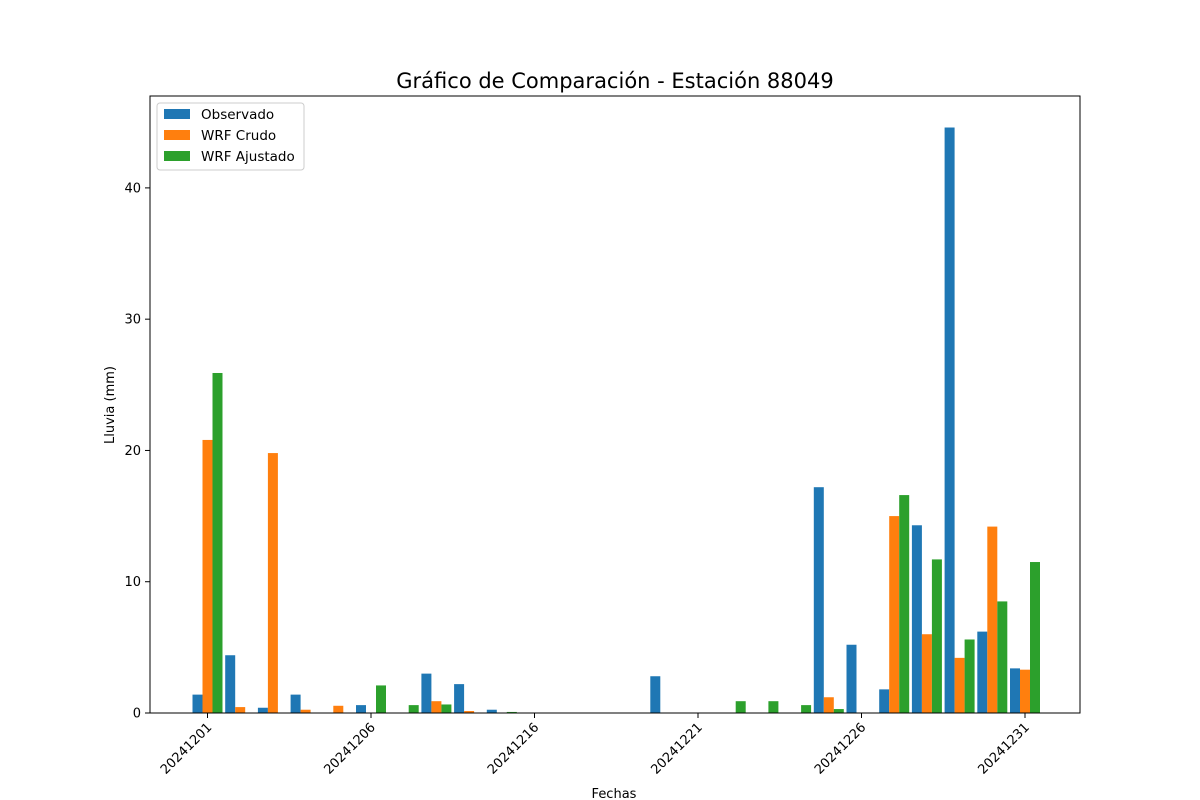 The width and height of the screenshot is (1200, 800). Describe the element at coordinates (110, 405) in the screenshot. I see `y-axis-label: Lluvia (mm)` at that location.